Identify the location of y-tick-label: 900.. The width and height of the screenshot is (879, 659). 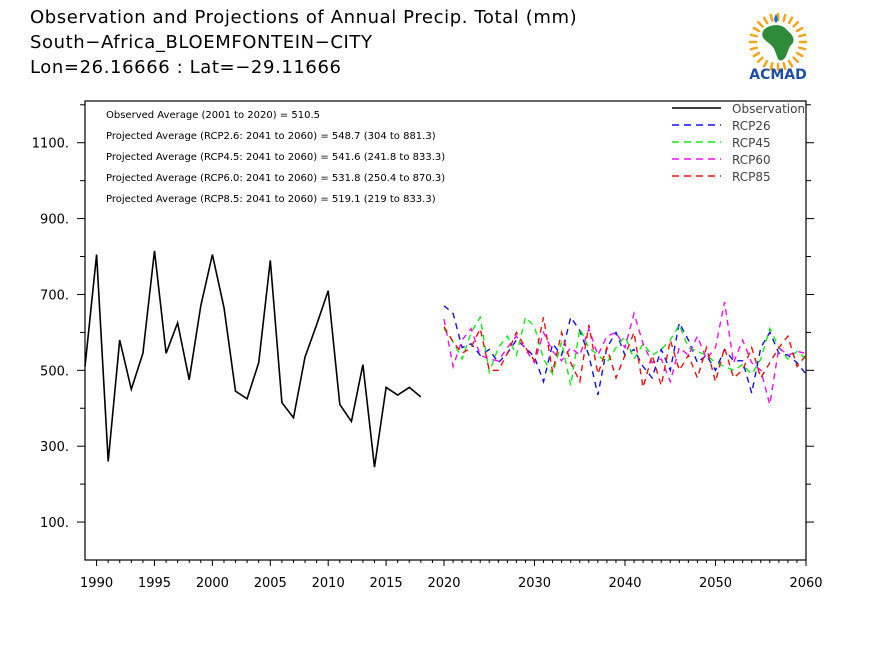
(54, 220).